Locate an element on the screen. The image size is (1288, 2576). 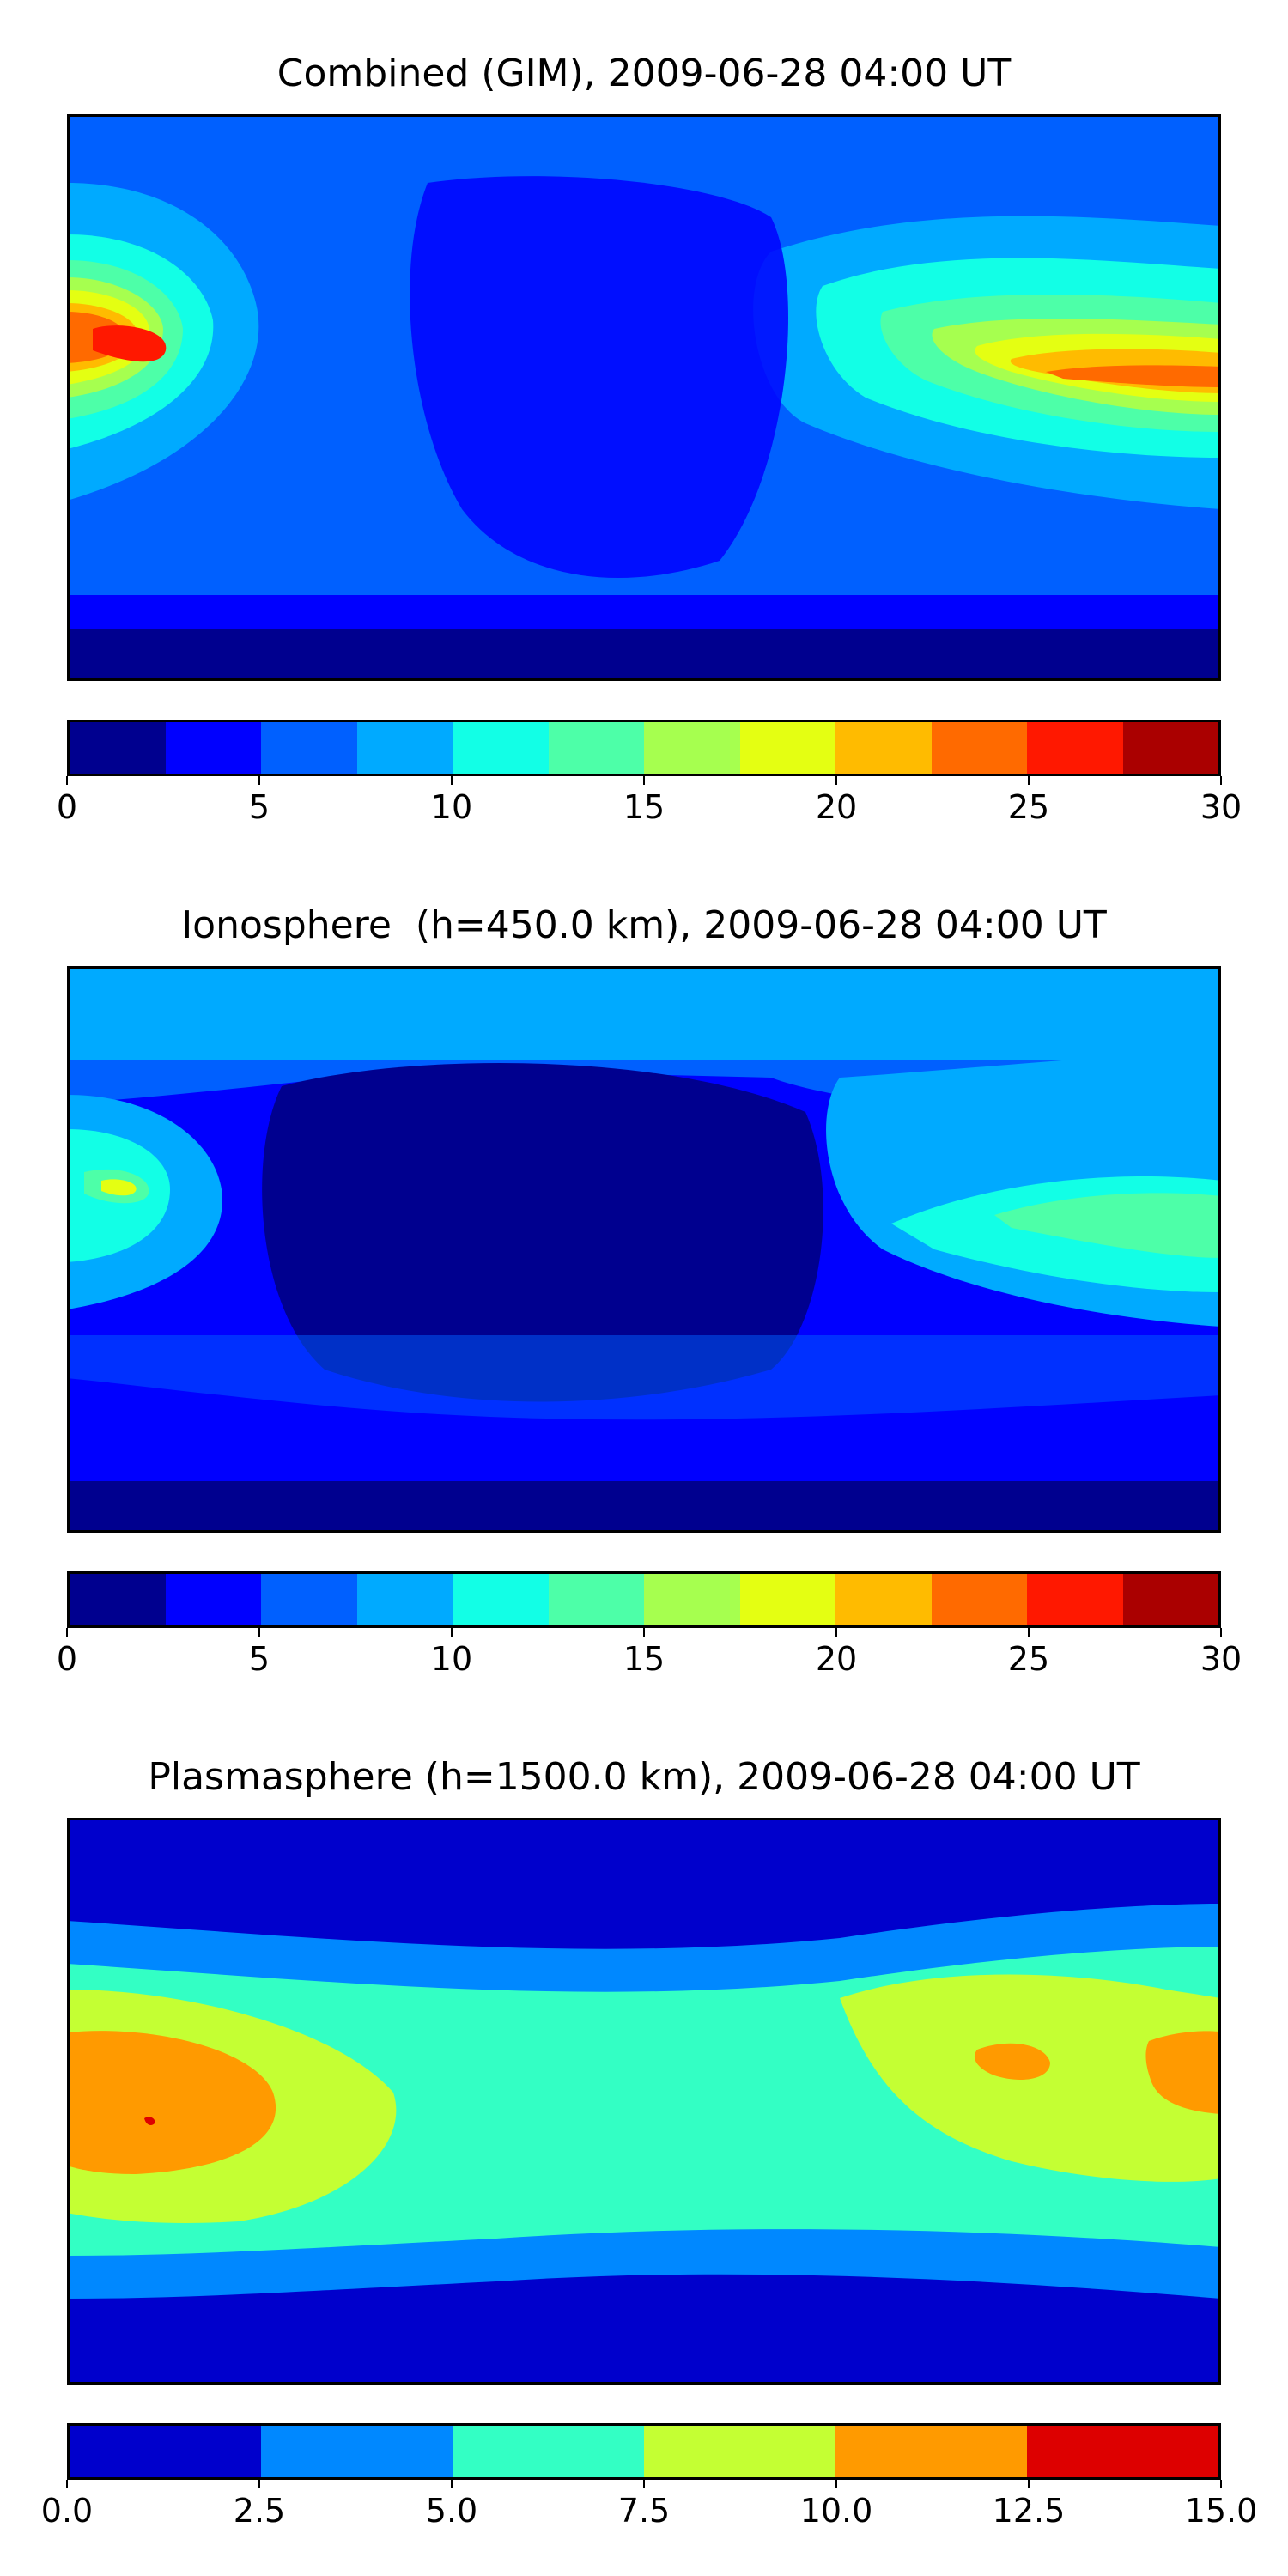
tick-label: 5.0 is located at coordinates (452, 2511).